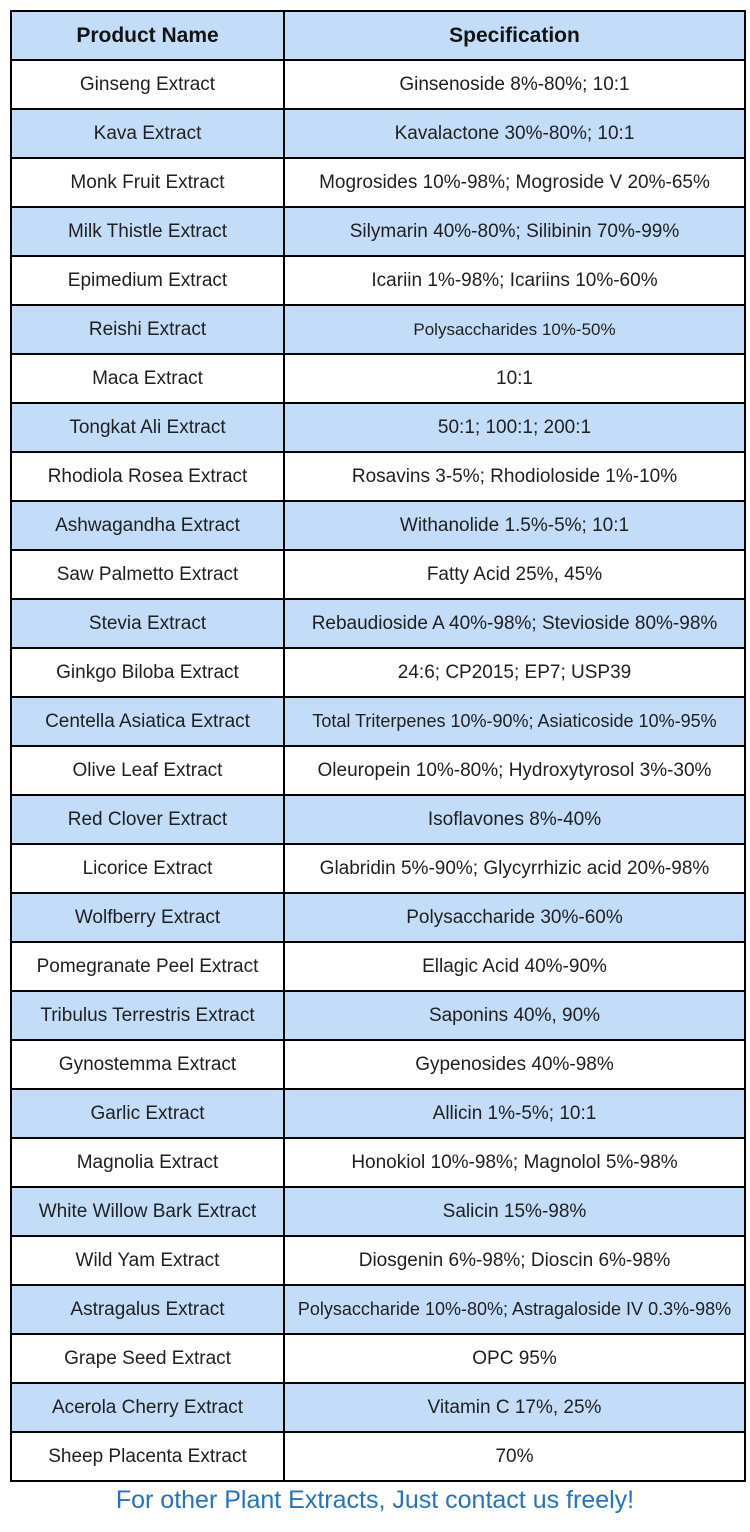 The width and height of the screenshot is (750, 1532). Describe the element at coordinates (514, 133) in the screenshot. I see `specification-cell: Kavalactone 30%-80%; 10:1` at that location.